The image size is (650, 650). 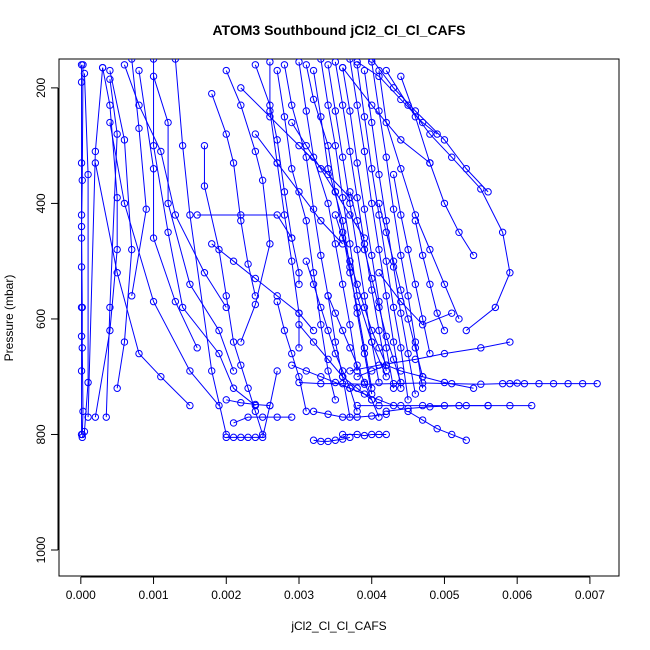 I want to click on x-axis-label: jCl2_Cl_Cl_CAFS, so click(x=338, y=626).